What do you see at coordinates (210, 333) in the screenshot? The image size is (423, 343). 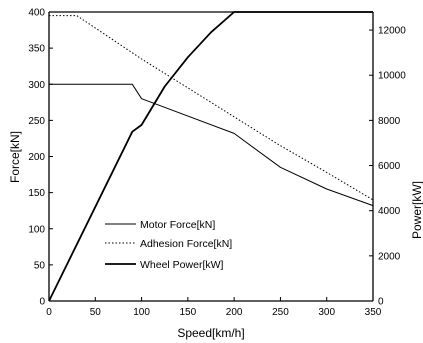 I see `x-axis-title: Speed[km/h]` at bounding box center [210, 333].